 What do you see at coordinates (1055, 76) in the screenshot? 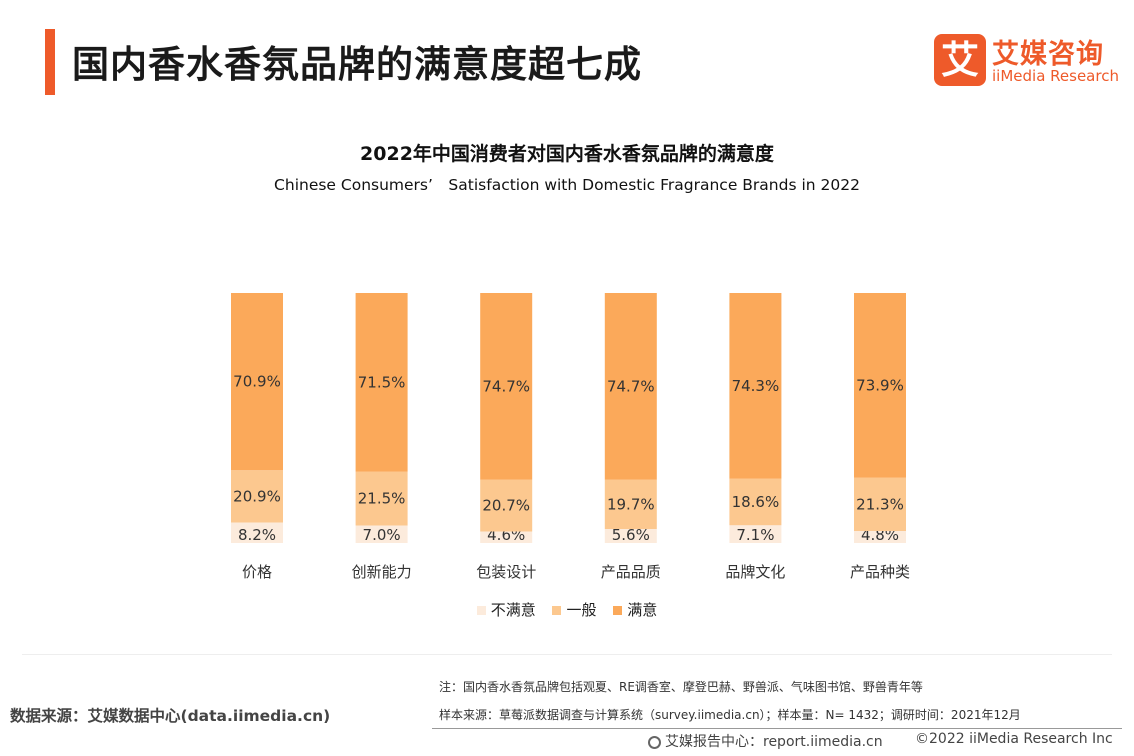
I see `logo-name-en: iiMedia Research` at bounding box center [1055, 76].